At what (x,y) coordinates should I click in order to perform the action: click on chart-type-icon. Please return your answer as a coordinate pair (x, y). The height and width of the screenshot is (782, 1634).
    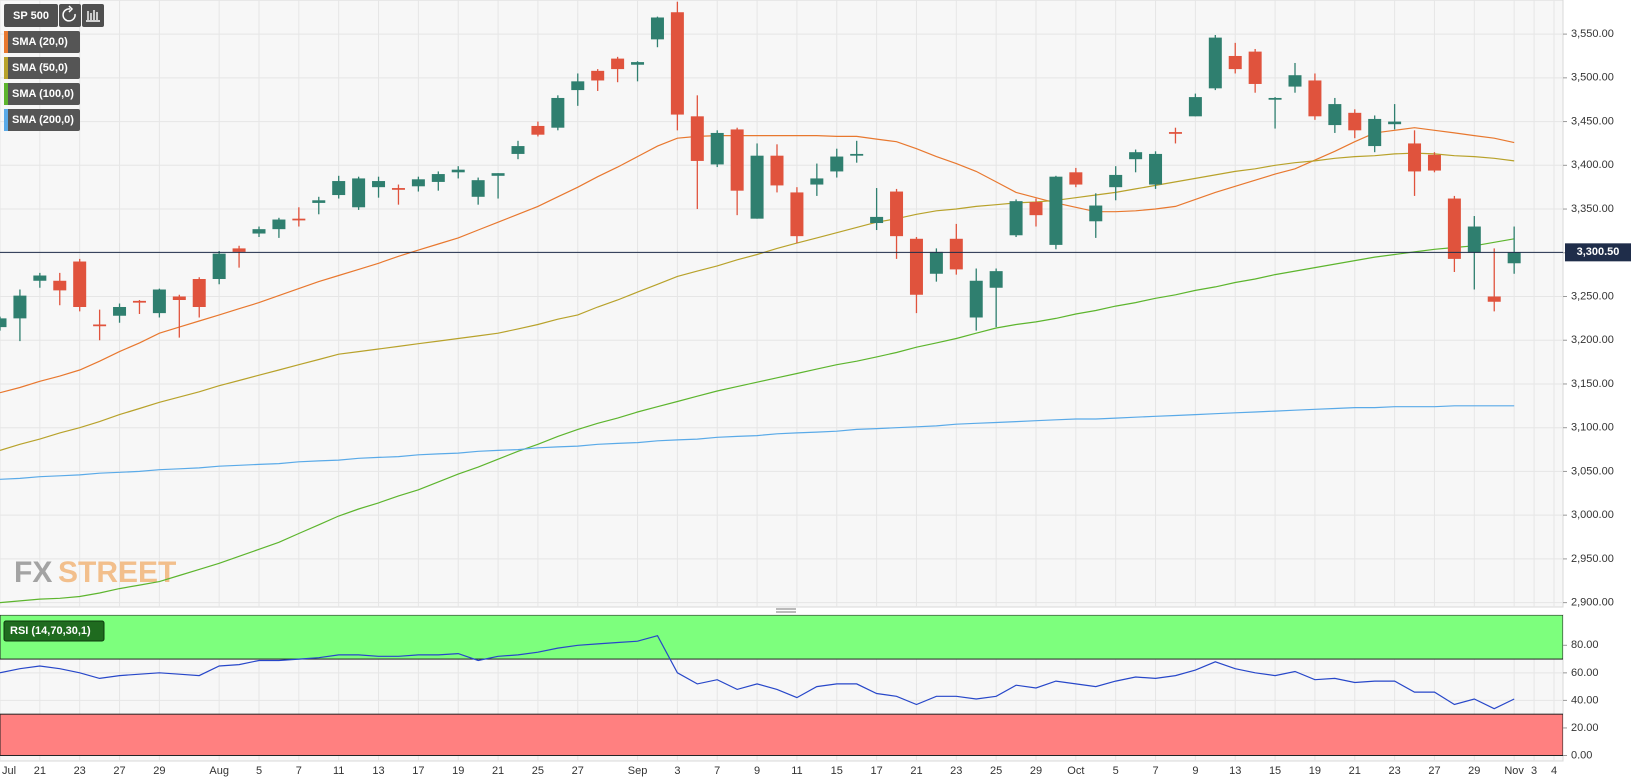
    Looking at the image, I should click on (93, 16).